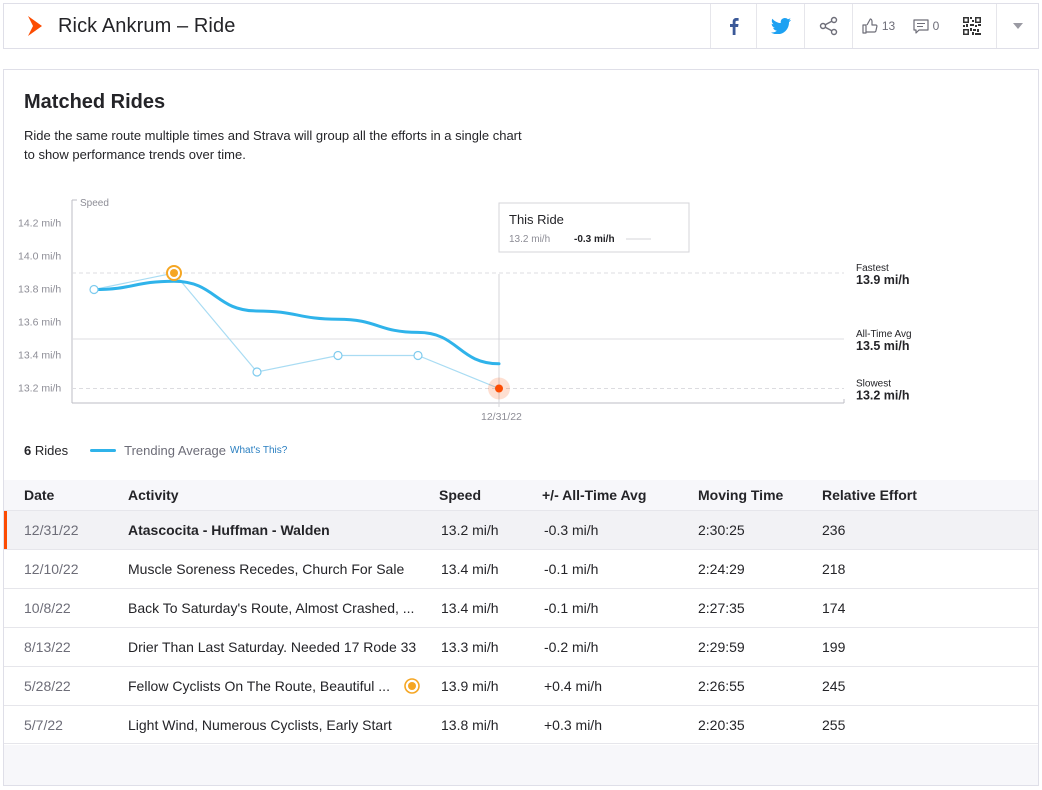 The image size is (1042, 790). What do you see at coordinates (51, 569) in the screenshot?
I see `row-date: 12/10/22` at bounding box center [51, 569].